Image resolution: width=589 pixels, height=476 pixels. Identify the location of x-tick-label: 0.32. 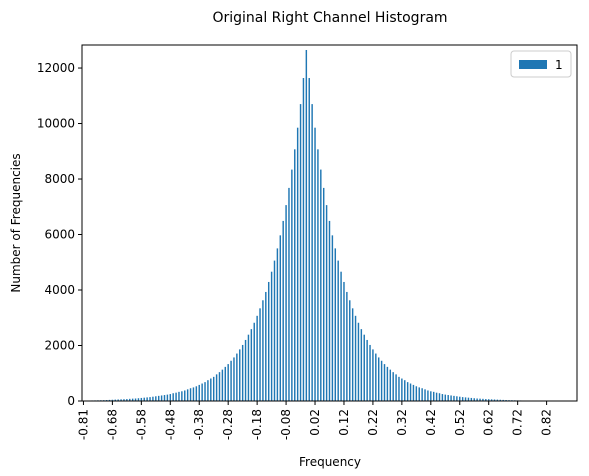
(402, 422).